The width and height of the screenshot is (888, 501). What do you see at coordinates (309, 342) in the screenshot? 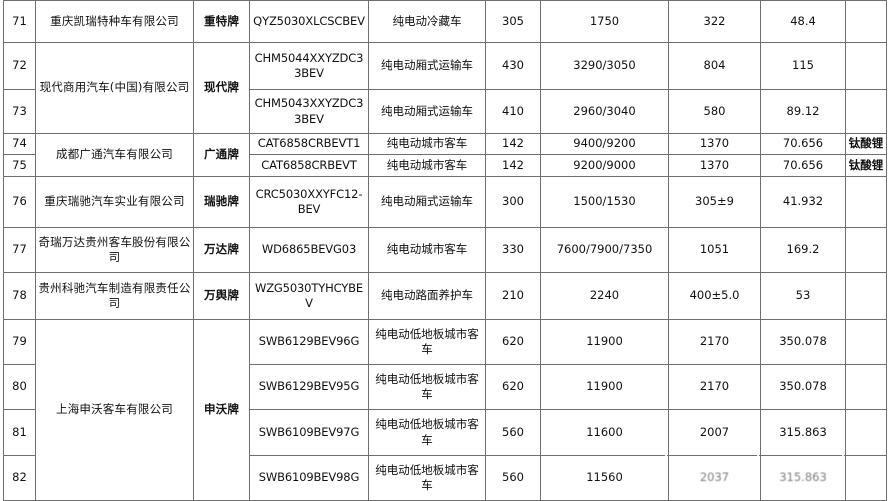
I see `cell-model-code: SWB6129BEV96G` at bounding box center [309, 342].